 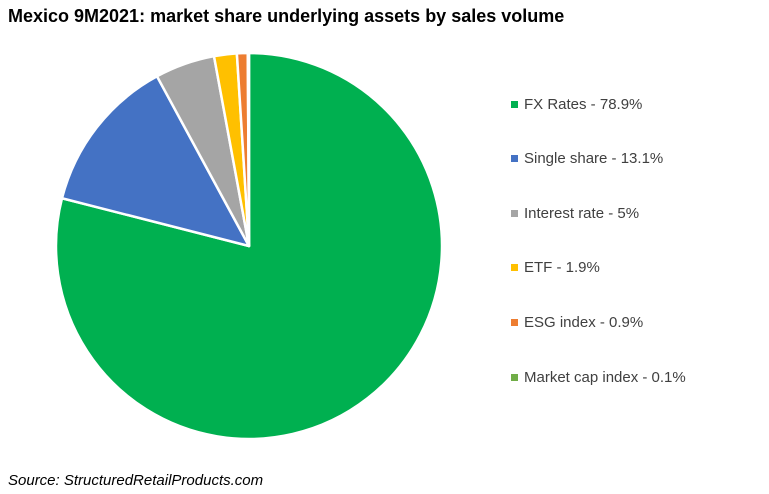 I want to click on legend-item: FX Rates - 78.9%, so click(x=576, y=104).